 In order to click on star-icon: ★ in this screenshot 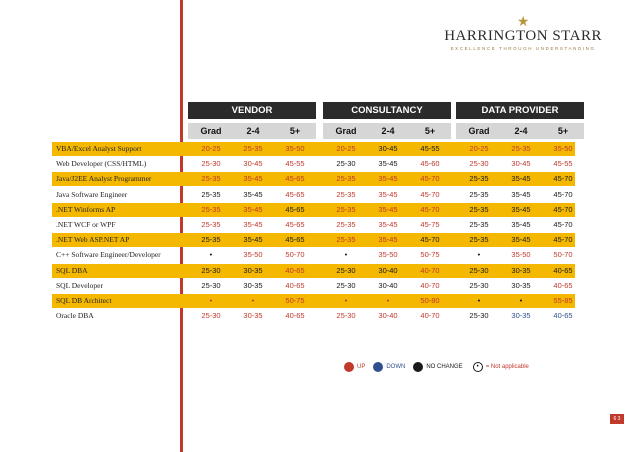, I will do `click(523, 21)`.